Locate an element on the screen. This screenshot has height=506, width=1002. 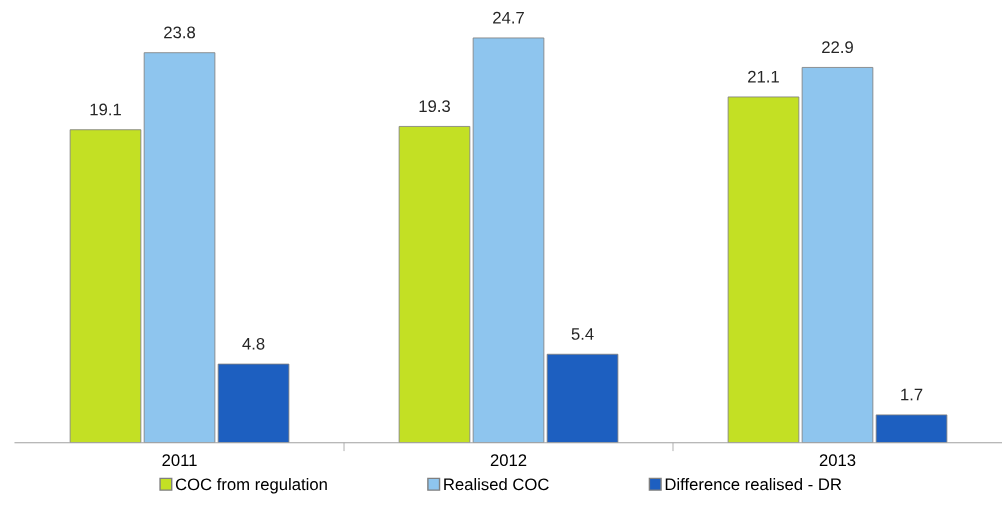
legend-label: COC from regulation is located at coordinates (251, 485).